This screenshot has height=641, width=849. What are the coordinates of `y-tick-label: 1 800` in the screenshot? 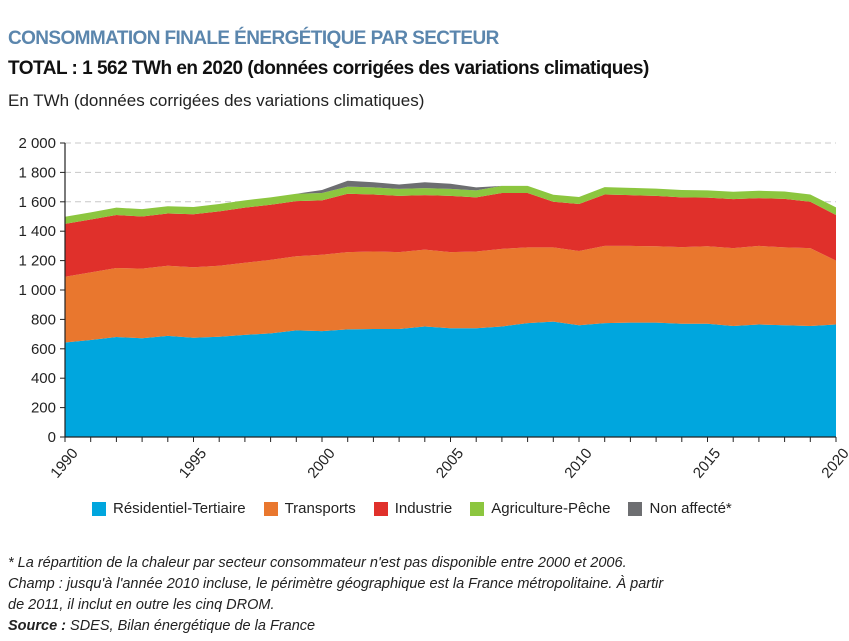 It's located at (37, 172).